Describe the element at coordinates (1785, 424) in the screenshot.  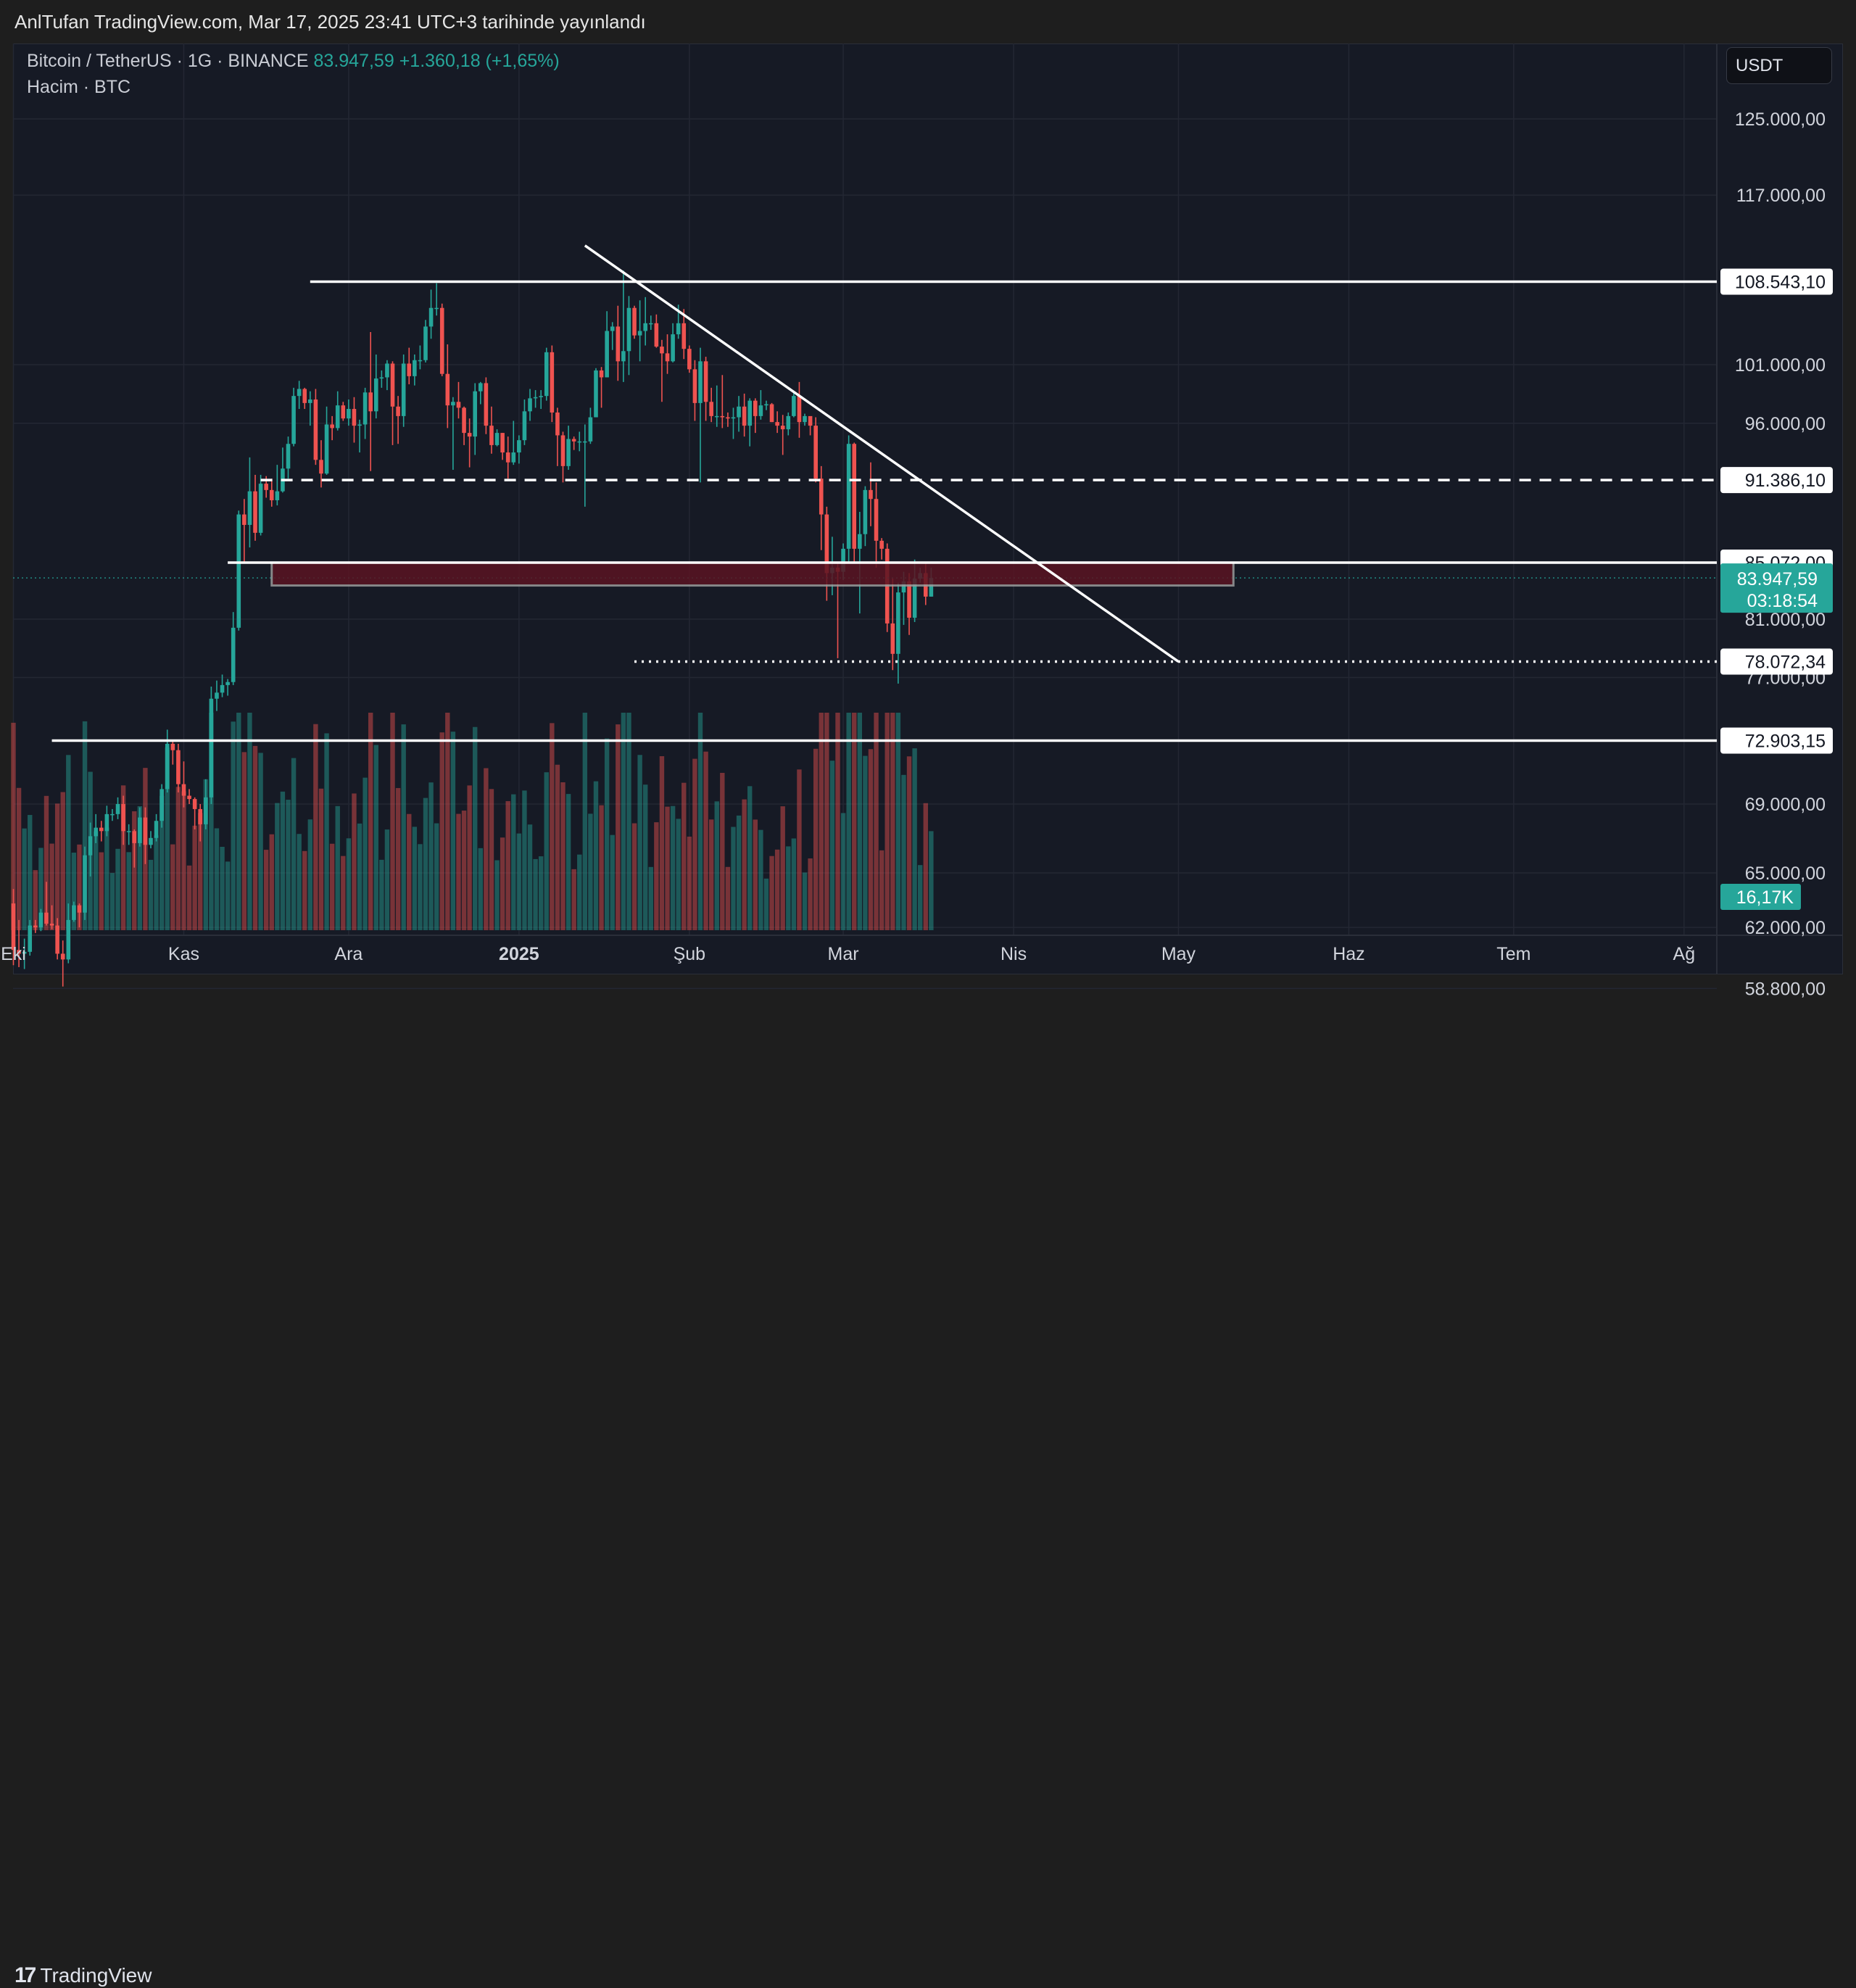
I see `y-tick-label: 96.000,00` at that location.